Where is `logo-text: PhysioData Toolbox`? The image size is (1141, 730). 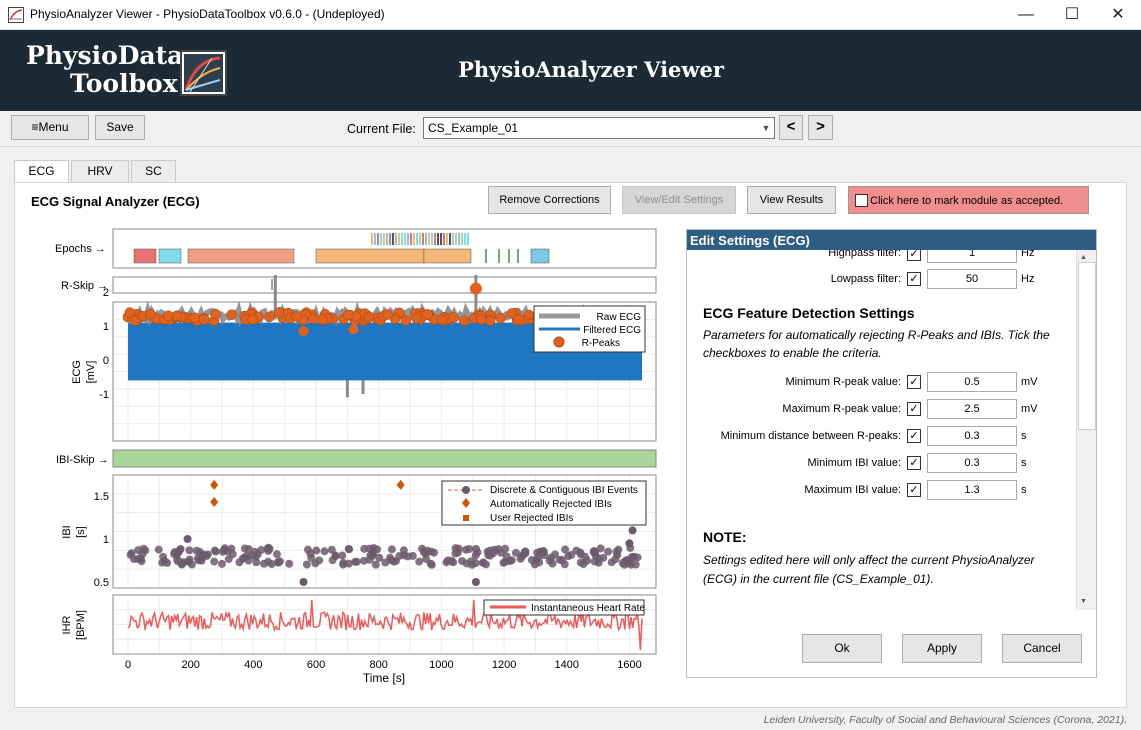
logo-text: PhysioData Toolbox is located at coordinates (104, 70).